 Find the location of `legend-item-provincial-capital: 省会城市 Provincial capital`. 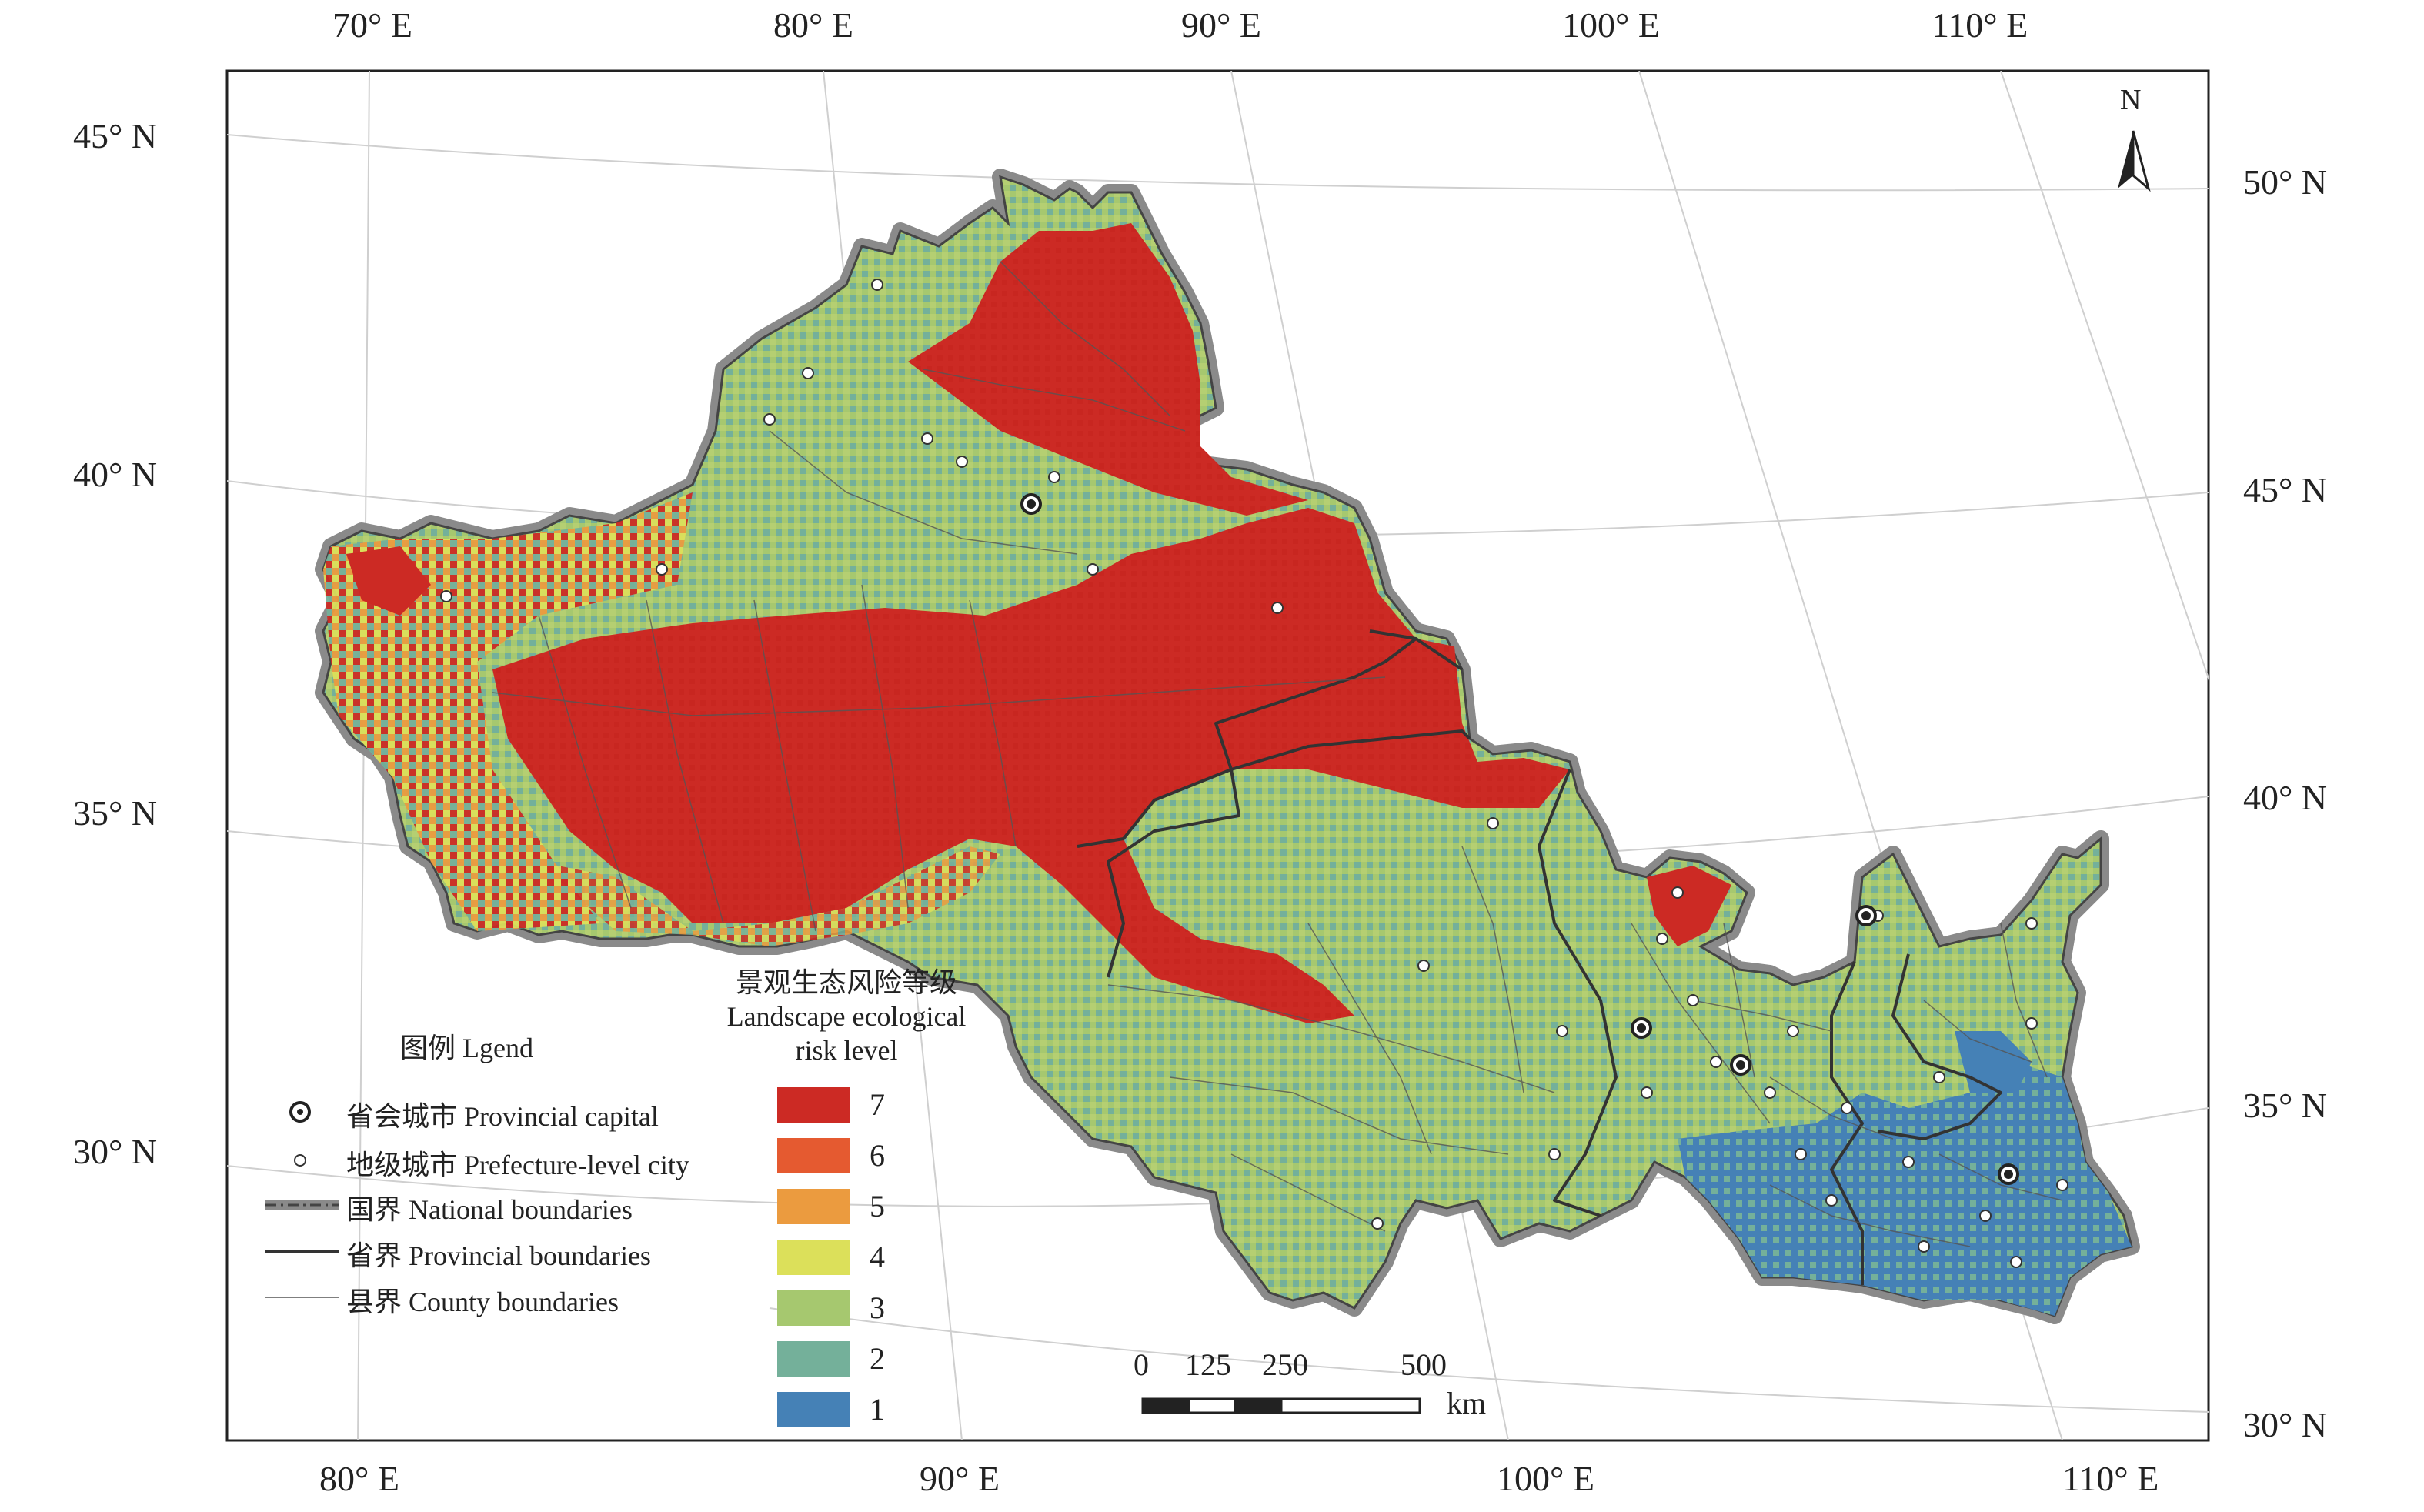

legend-item-provincial-capital: 省会城市 Provincial capital is located at coordinates (460, 1114).